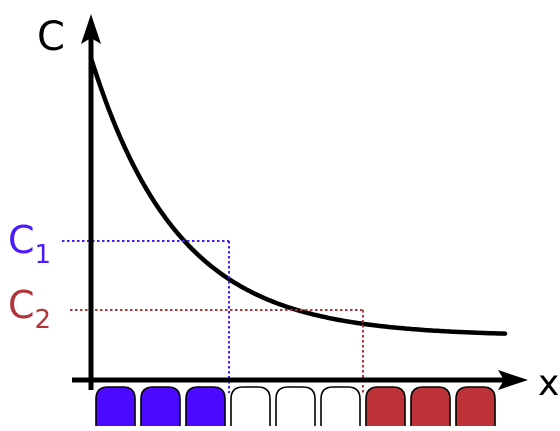 This screenshot has width=560, height=431. I want to click on c1-letter: C, so click(21, 240).